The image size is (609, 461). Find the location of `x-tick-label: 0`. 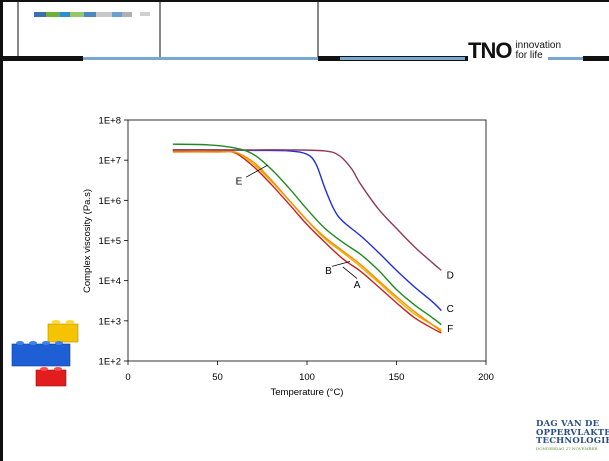

x-tick-label: 0 is located at coordinates (127, 377).